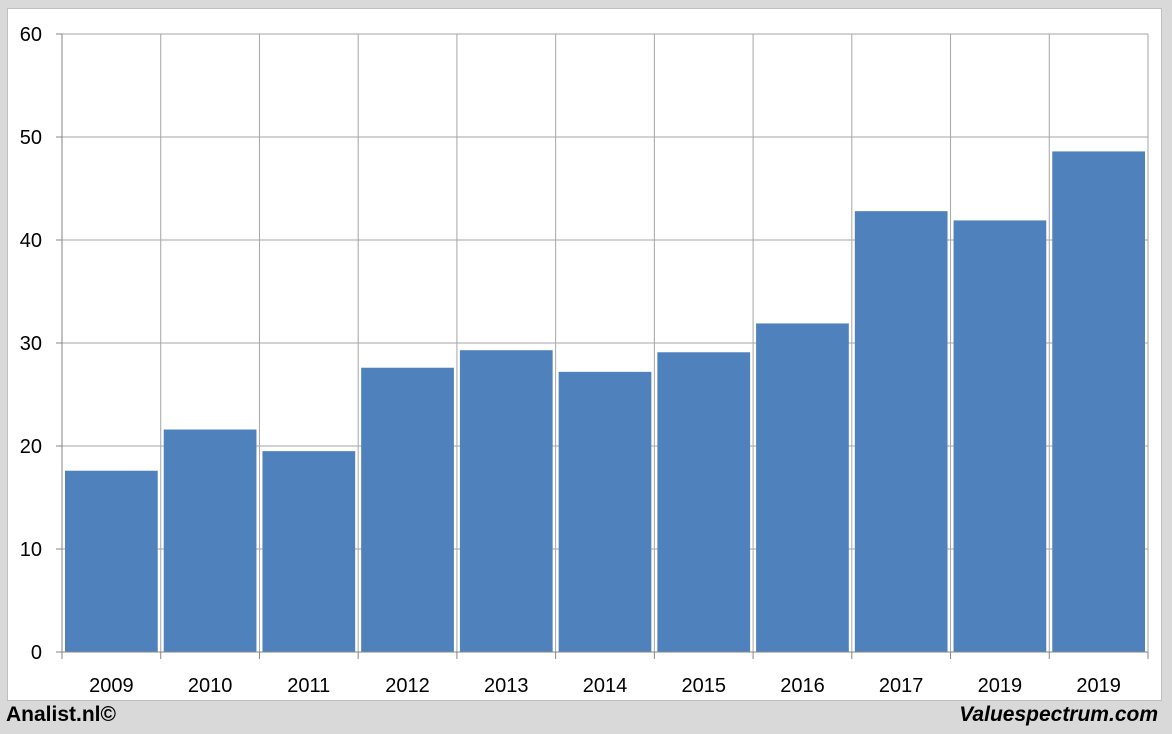  What do you see at coordinates (31, 344) in the screenshot?
I see `y-tick-label: 30` at bounding box center [31, 344].